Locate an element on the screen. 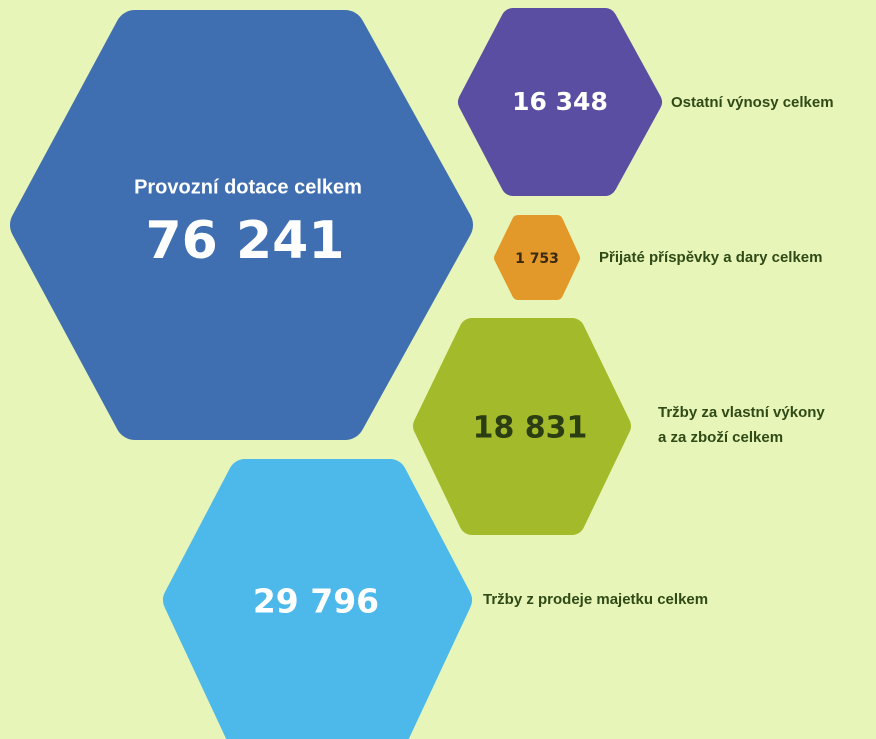  hexagon-orange is located at coordinates (537, 257).